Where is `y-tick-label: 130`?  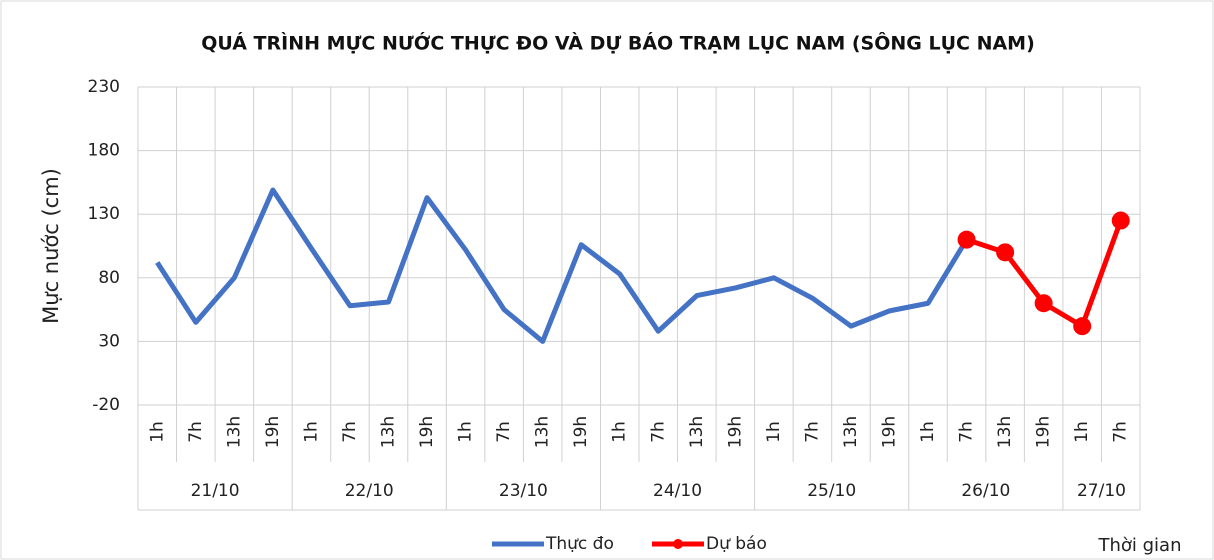 y-tick-label: 130 is located at coordinates (104, 214).